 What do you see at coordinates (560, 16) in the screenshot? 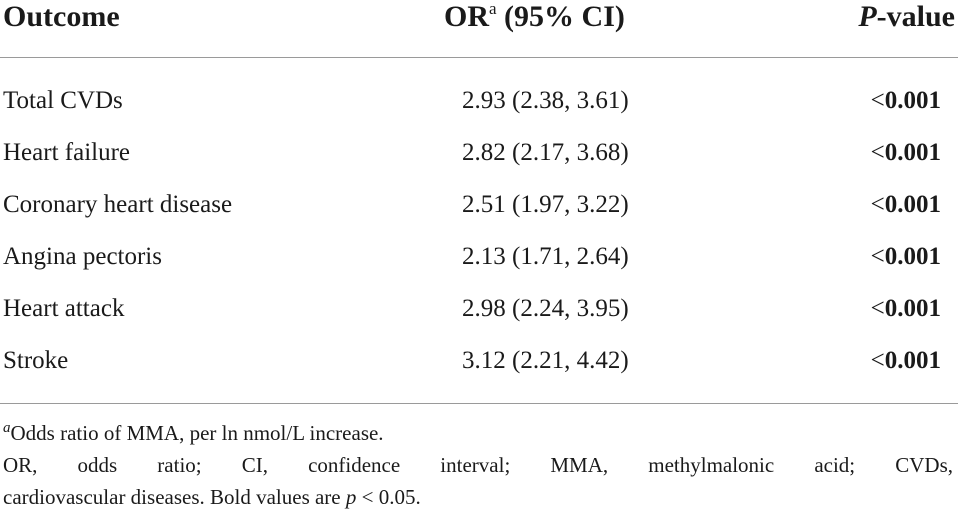
I see `header-or-rest: (95% CI)` at bounding box center [560, 16].